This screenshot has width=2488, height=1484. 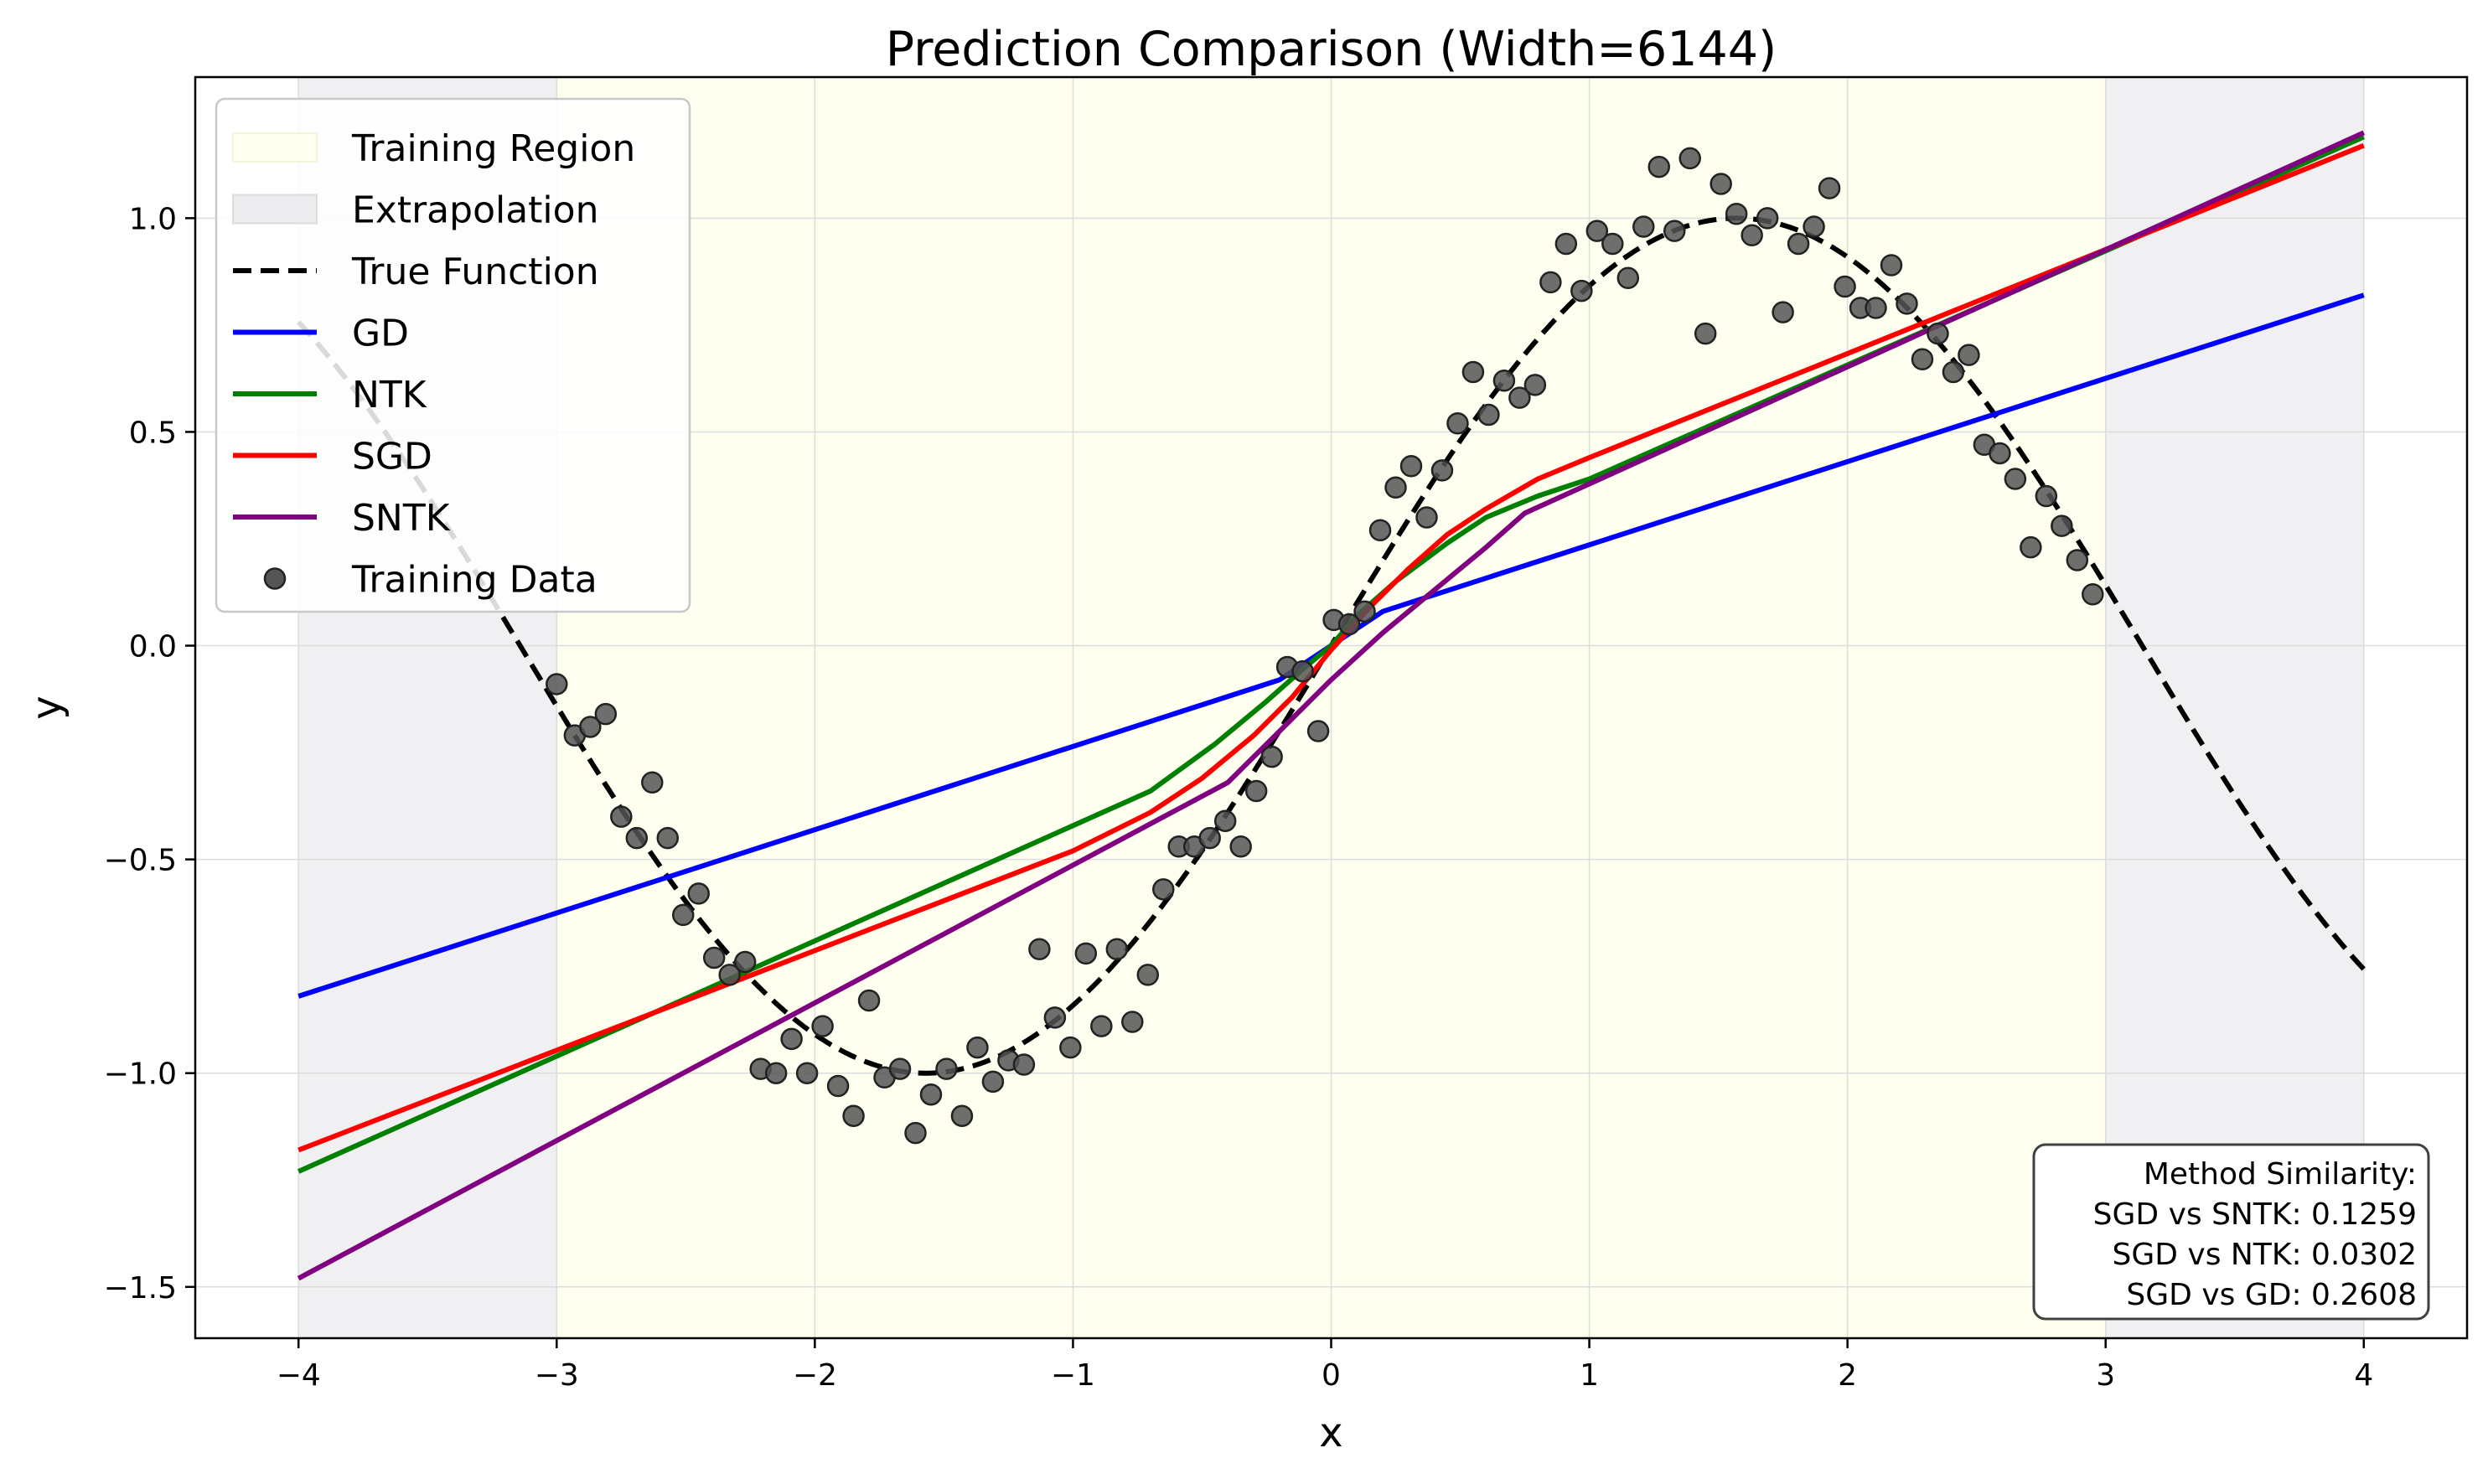 I want to click on legend-swatch-training-region, so click(x=275, y=147).